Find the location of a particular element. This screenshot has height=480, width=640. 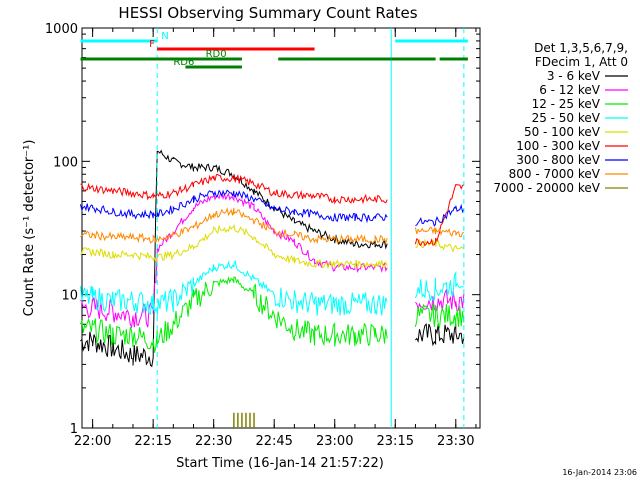

x-tick-label: 22:30 is located at coordinates (213, 441).